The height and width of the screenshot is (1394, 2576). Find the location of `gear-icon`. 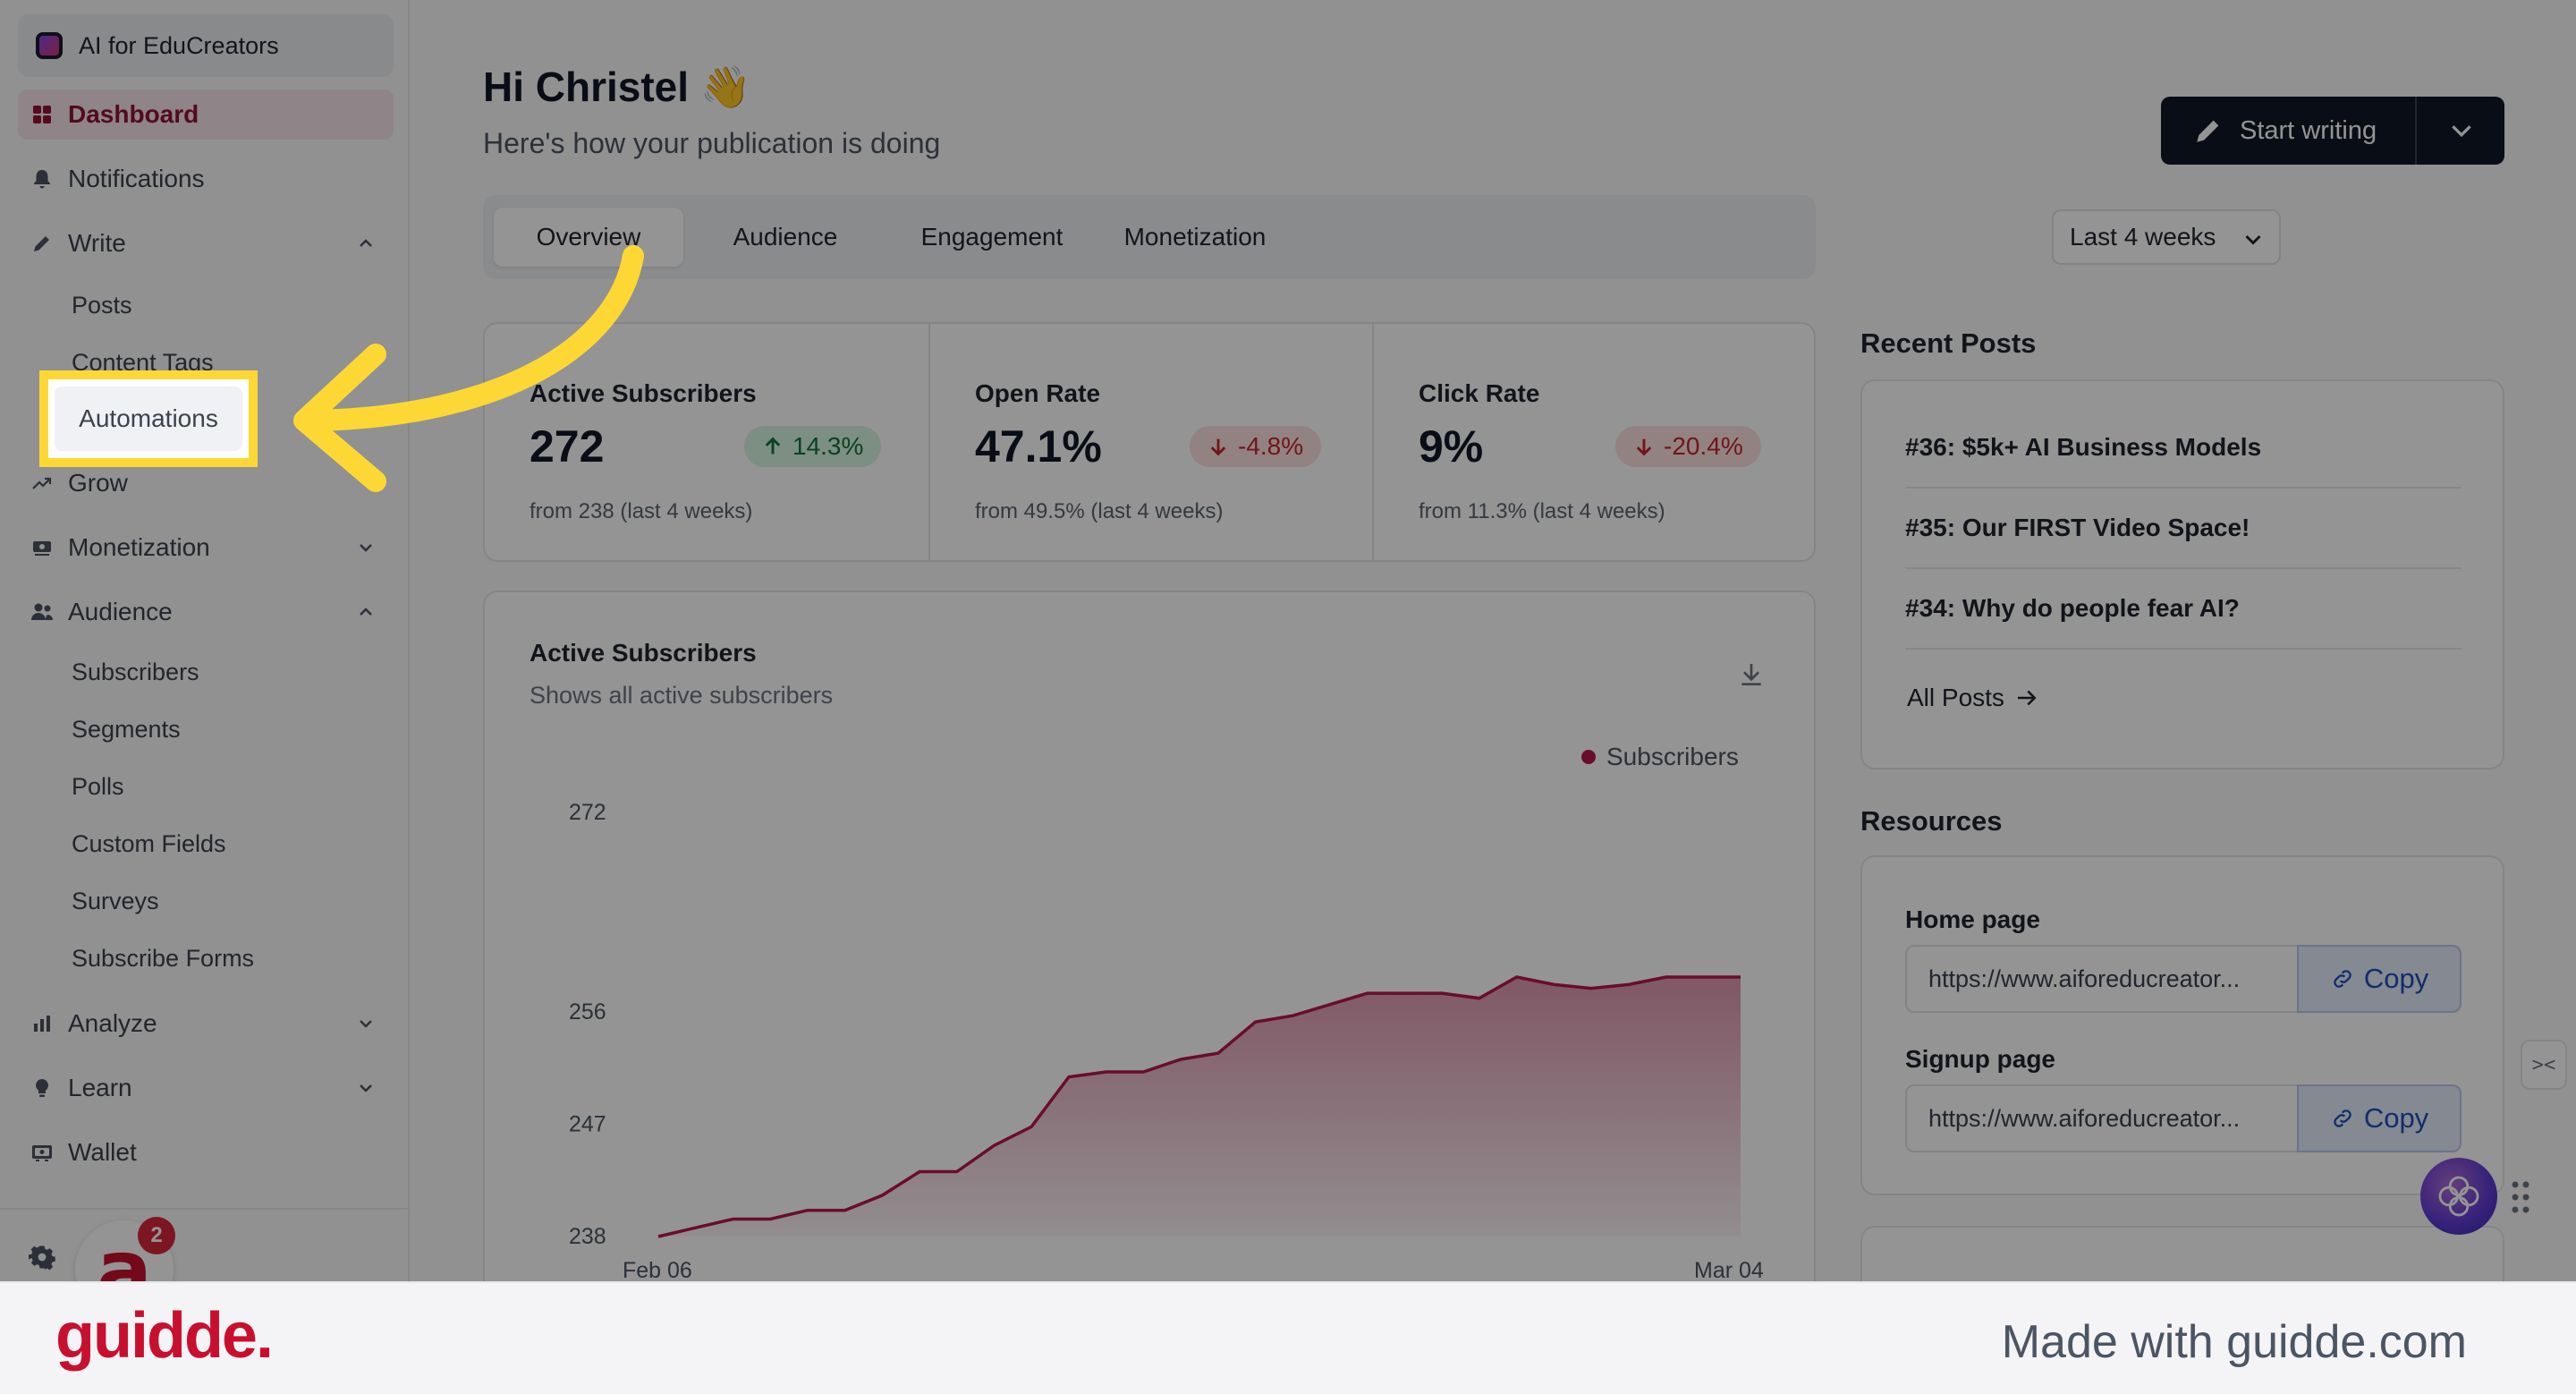

gear-icon is located at coordinates (42, 1257).